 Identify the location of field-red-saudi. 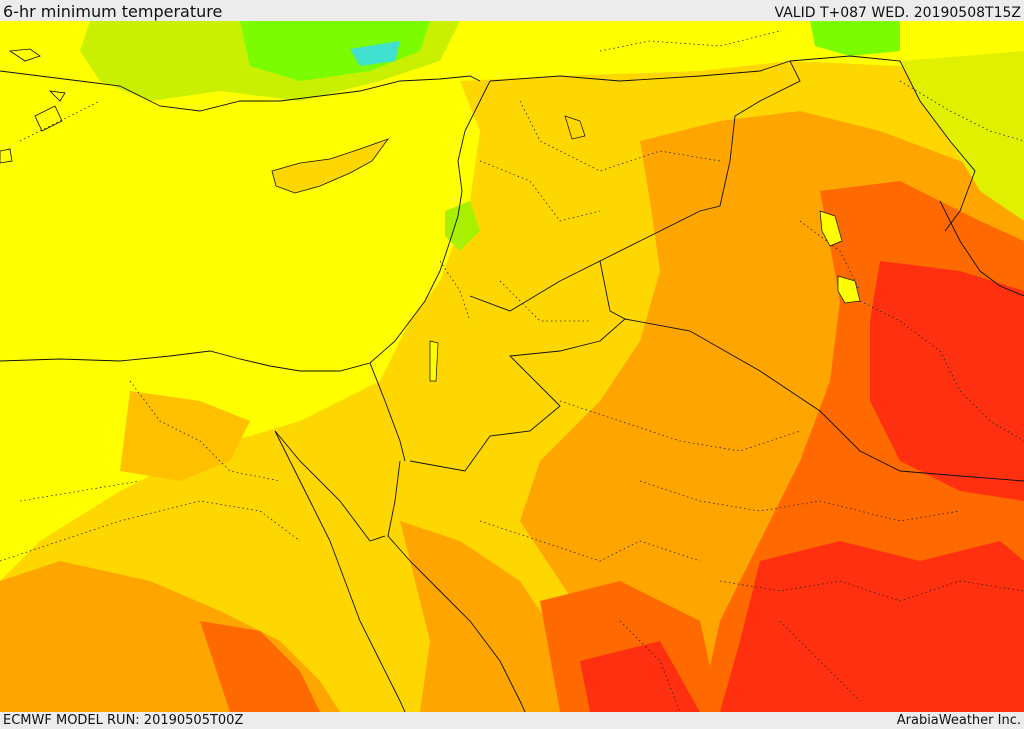
(872, 626).